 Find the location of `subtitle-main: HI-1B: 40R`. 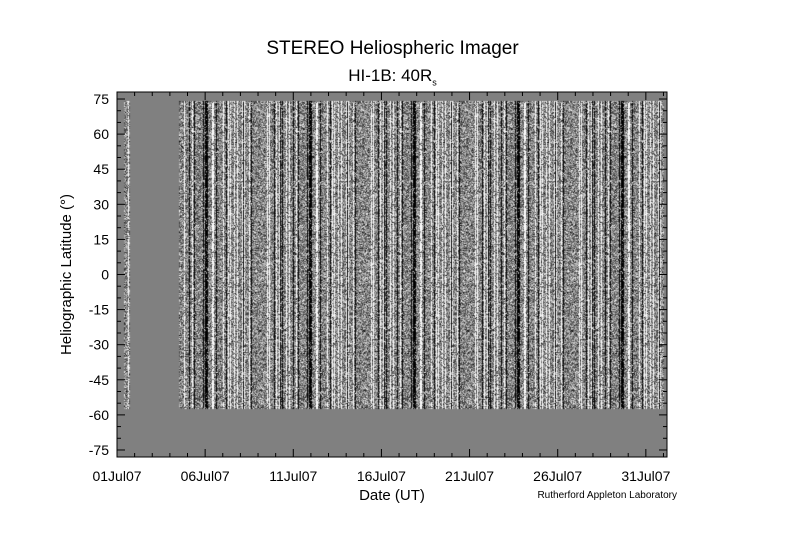

subtitle-main: HI-1B: 40R is located at coordinates (390, 75).